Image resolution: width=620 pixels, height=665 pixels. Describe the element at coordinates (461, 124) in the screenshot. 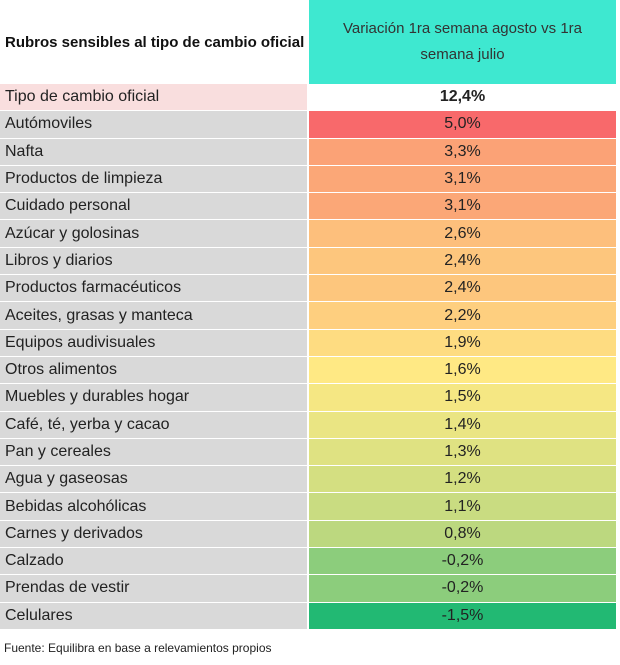

I see `row-value: 5,0%` at that location.